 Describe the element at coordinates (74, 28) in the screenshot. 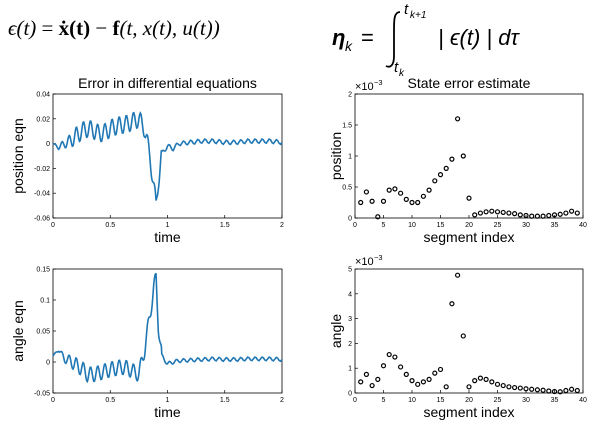

I see `residual-xdot: ẋ(t)` at that location.